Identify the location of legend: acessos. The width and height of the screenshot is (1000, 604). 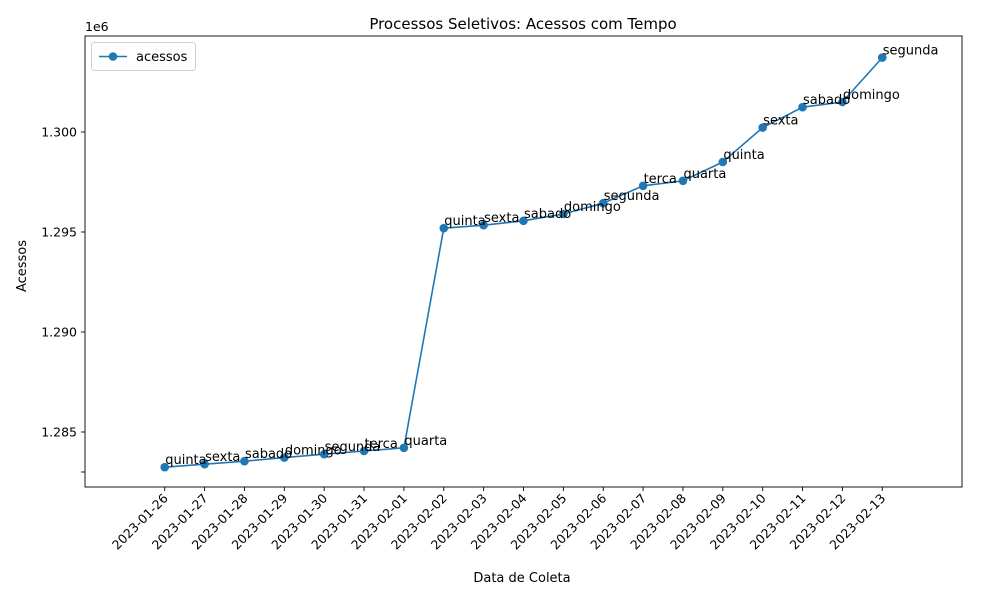
(143, 56).